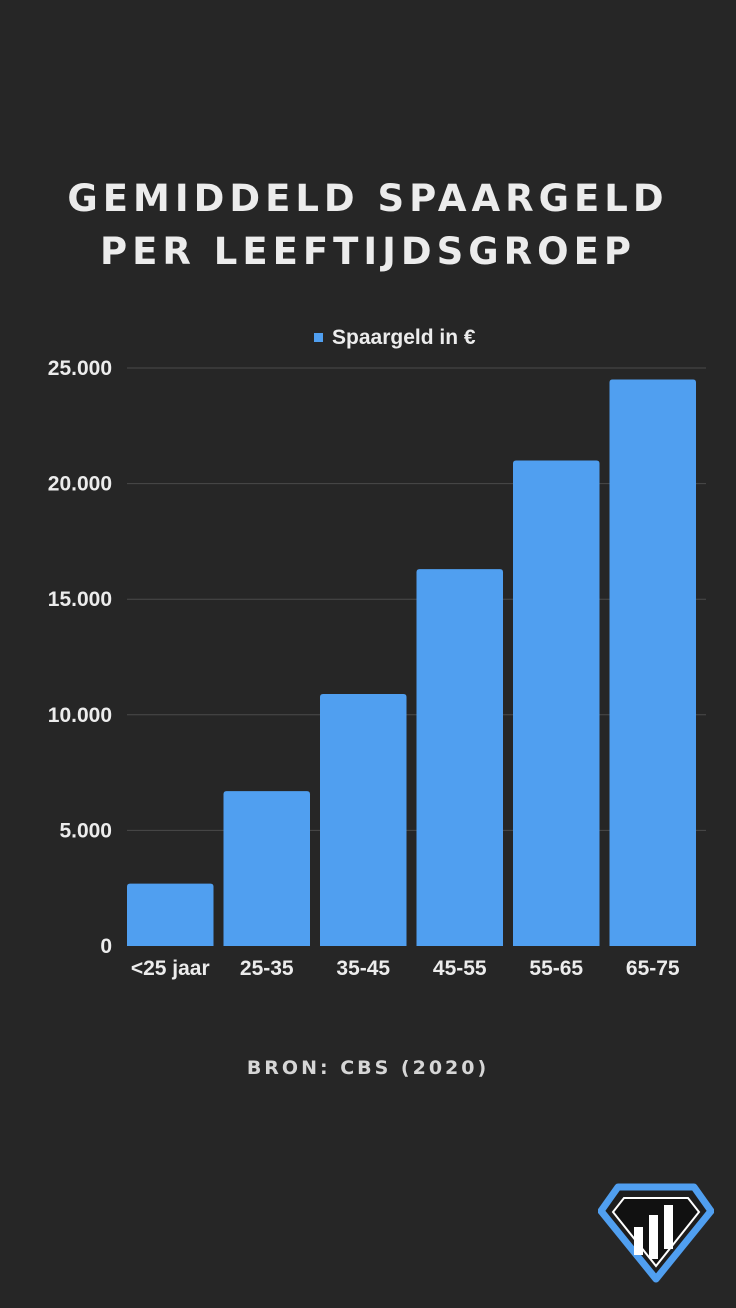 The image size is (736, 1308). Describe the element at coordinates (80, 715) in the screenshot. I see `y-tick-label: 10.000` at that location.